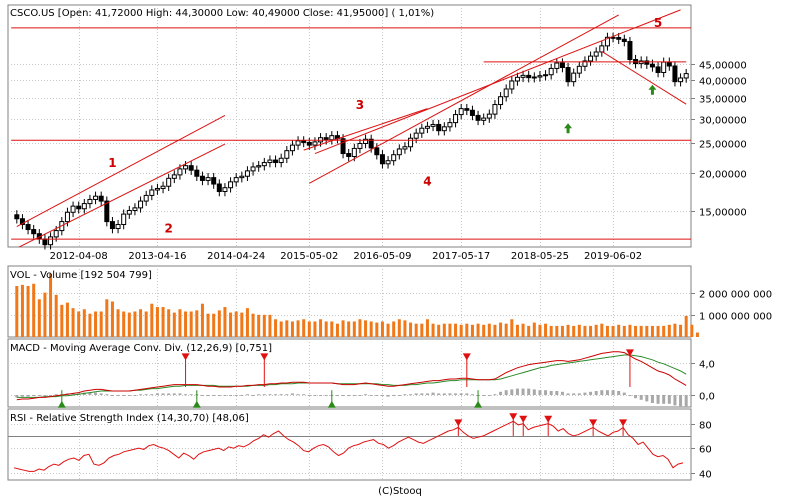 Image resolution: width=800 pixels, height=504 pixels. What do you see at coordinates (309, 256) in the screenshot?
I see `date-x-tick-label: 2015-05-02` at bounding box center [309, 256].